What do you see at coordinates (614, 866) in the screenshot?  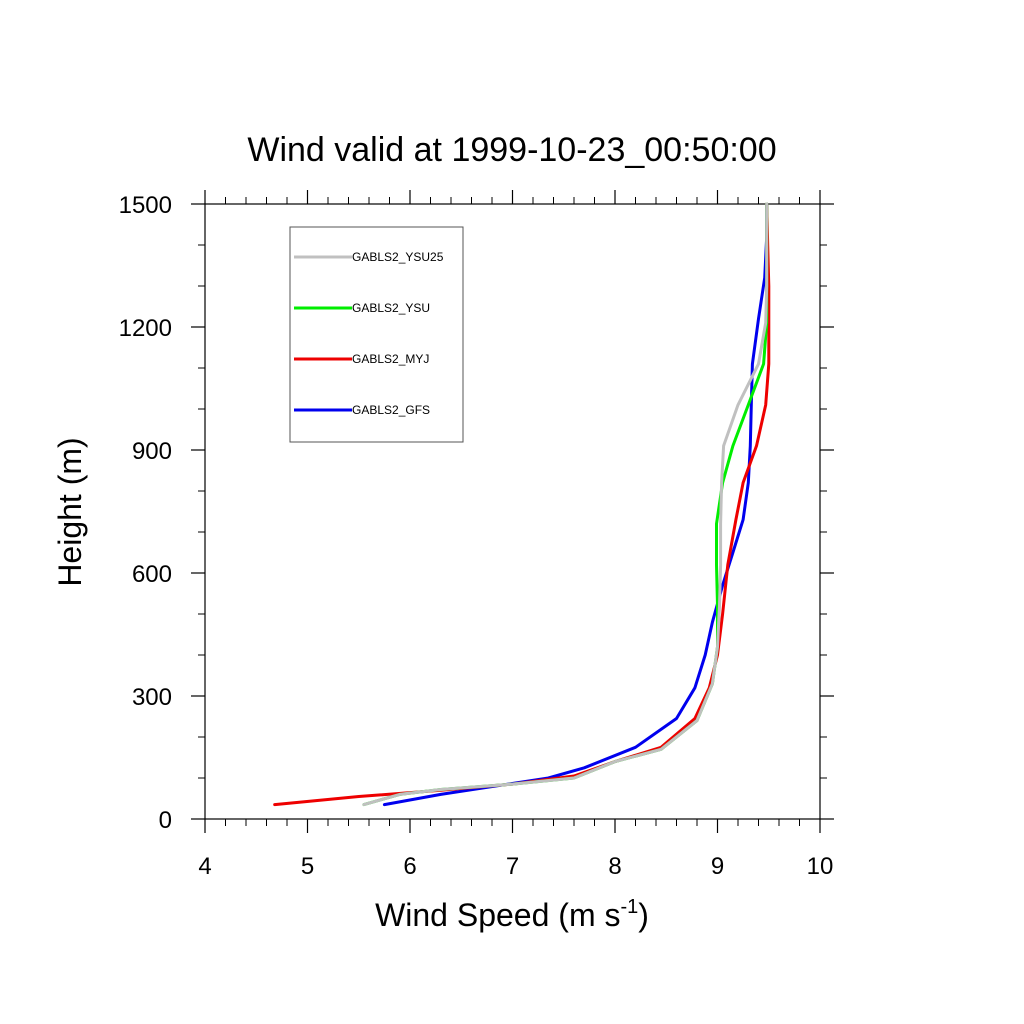 I see `x-tick-label: 8` at bounding box center [614, 866].